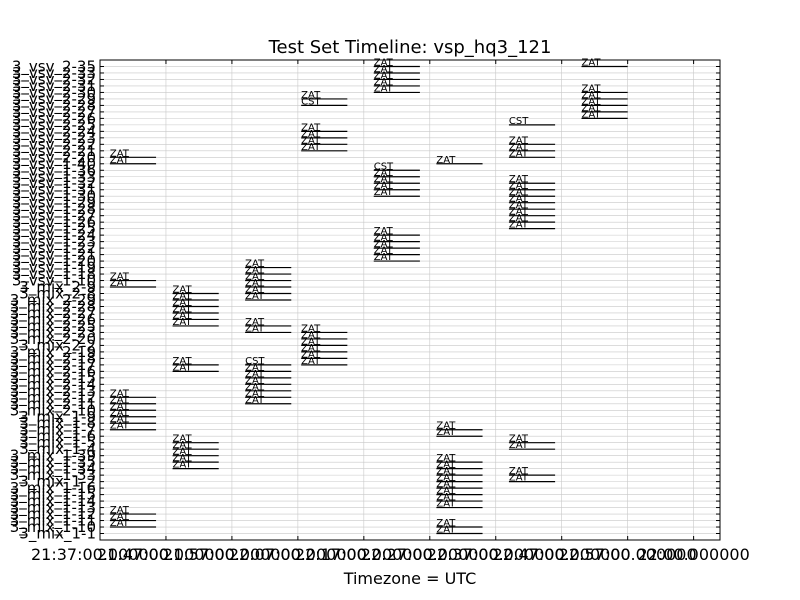 Image resolution: width=800 pixels, height=600 pixels. I want to click on y-tick-label: 3_vsv_1-18, so click(54, 274).